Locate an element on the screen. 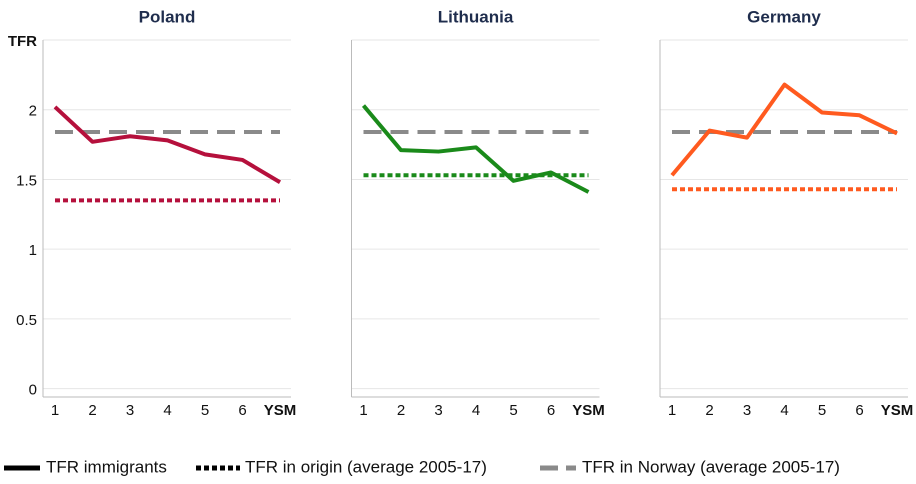  legend-label: TFR in Norway (average 2005-17) is located at coordinates (711, 466).